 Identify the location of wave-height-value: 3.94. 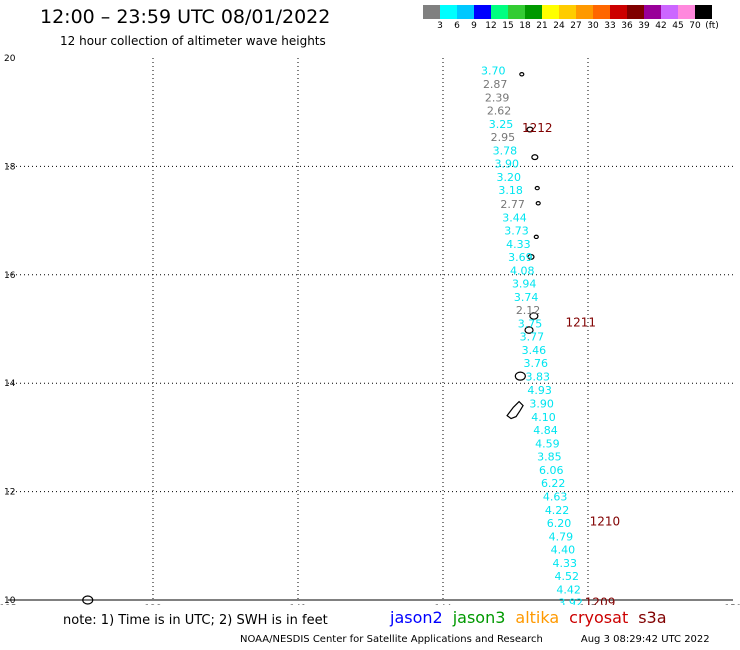
(524, 283).